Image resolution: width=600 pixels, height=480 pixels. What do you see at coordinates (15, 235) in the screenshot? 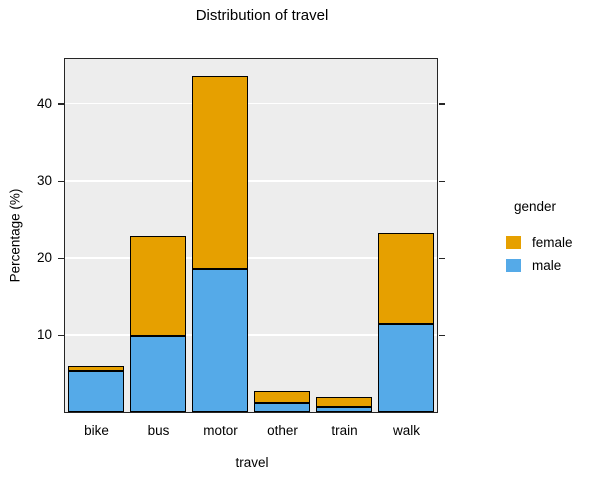
I see `y-axis-title: Percentage (%)` at bounding box center [15, 235].